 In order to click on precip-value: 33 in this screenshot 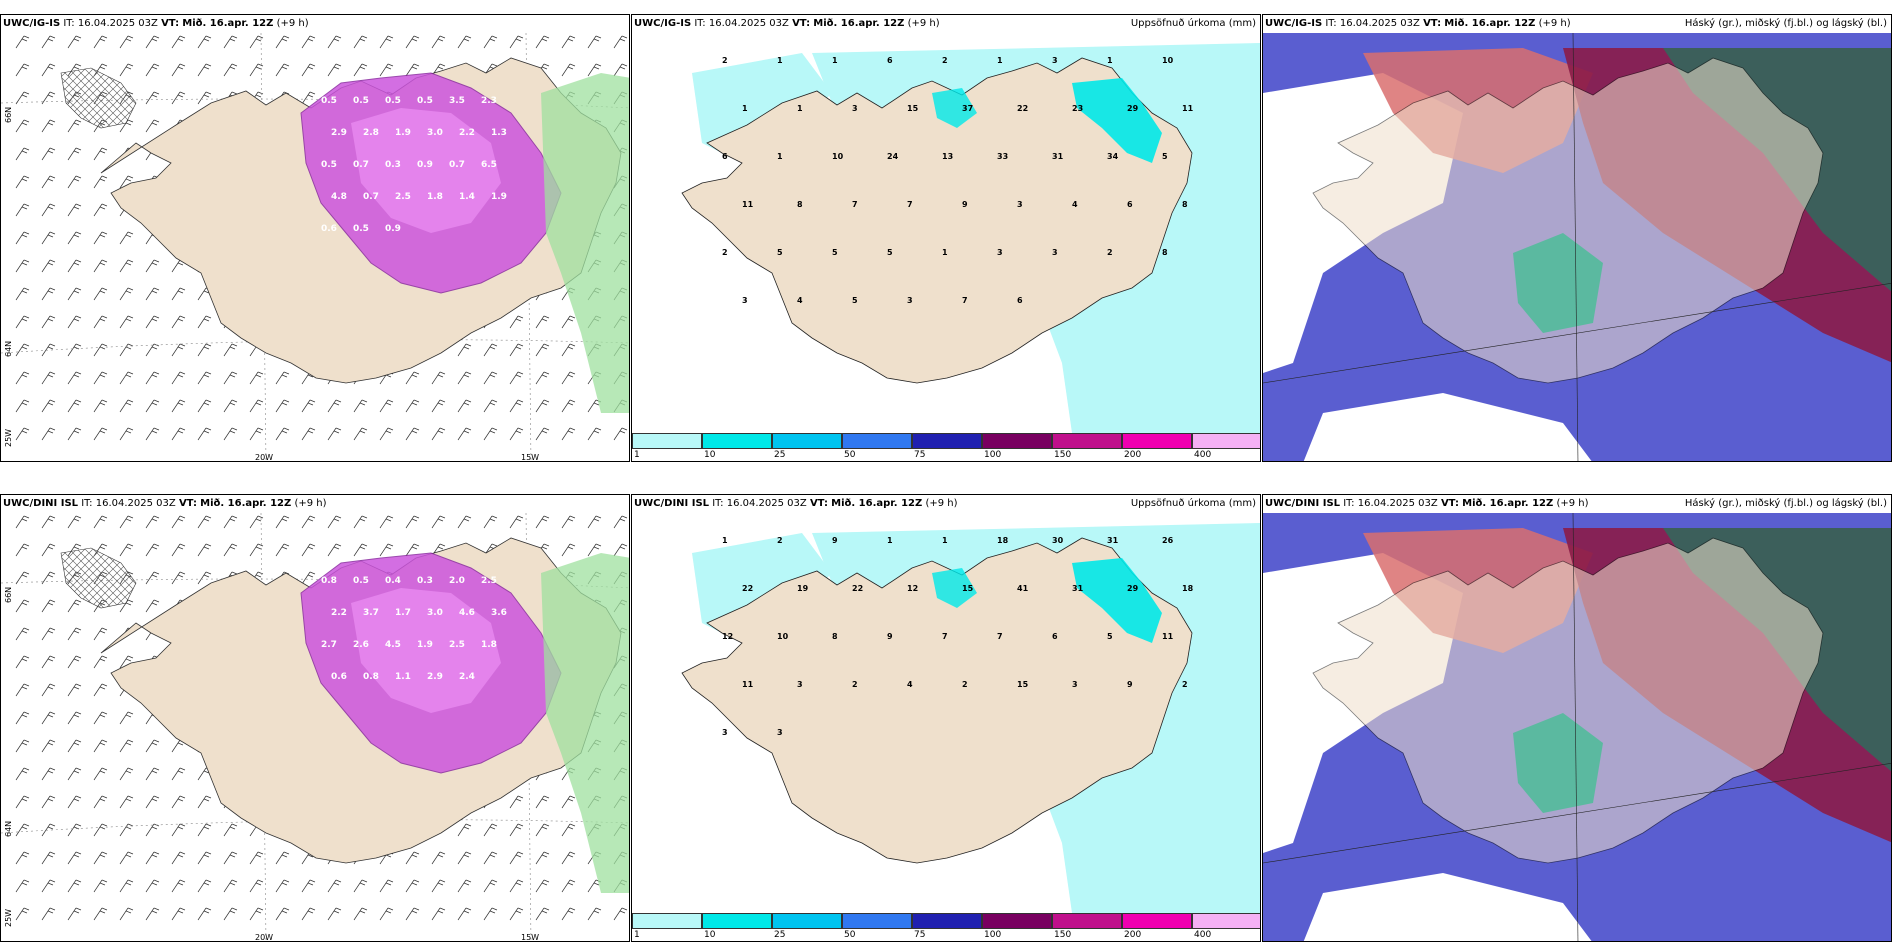, I will do `click(1002, 156)`.